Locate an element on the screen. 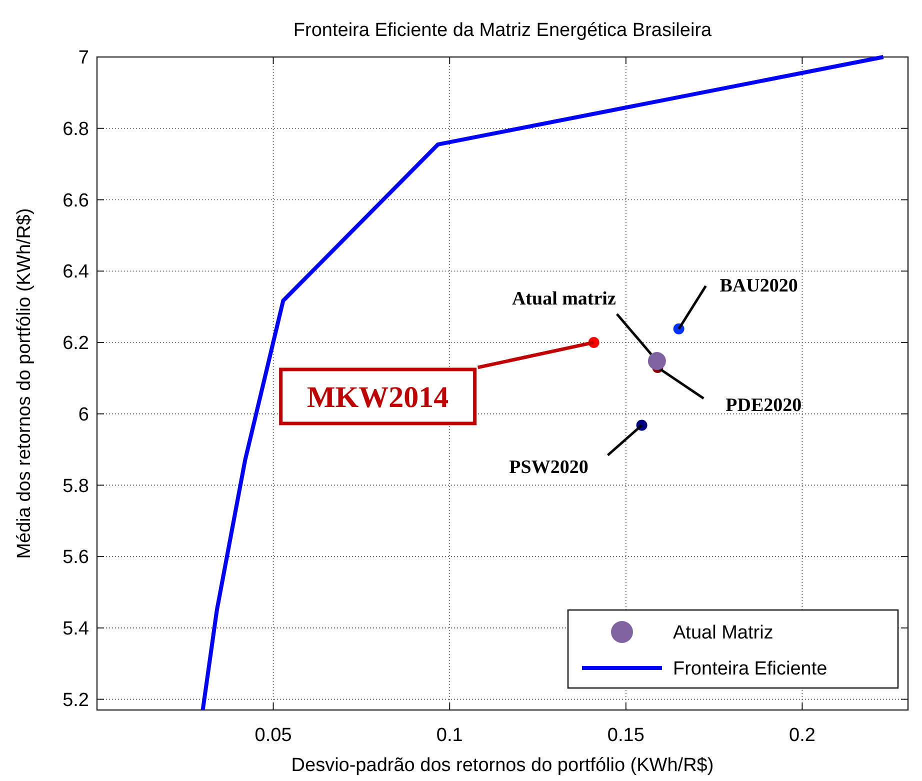 The image size is (922, 781). annotation: MKW2014 is located at coordinates (377, 397).